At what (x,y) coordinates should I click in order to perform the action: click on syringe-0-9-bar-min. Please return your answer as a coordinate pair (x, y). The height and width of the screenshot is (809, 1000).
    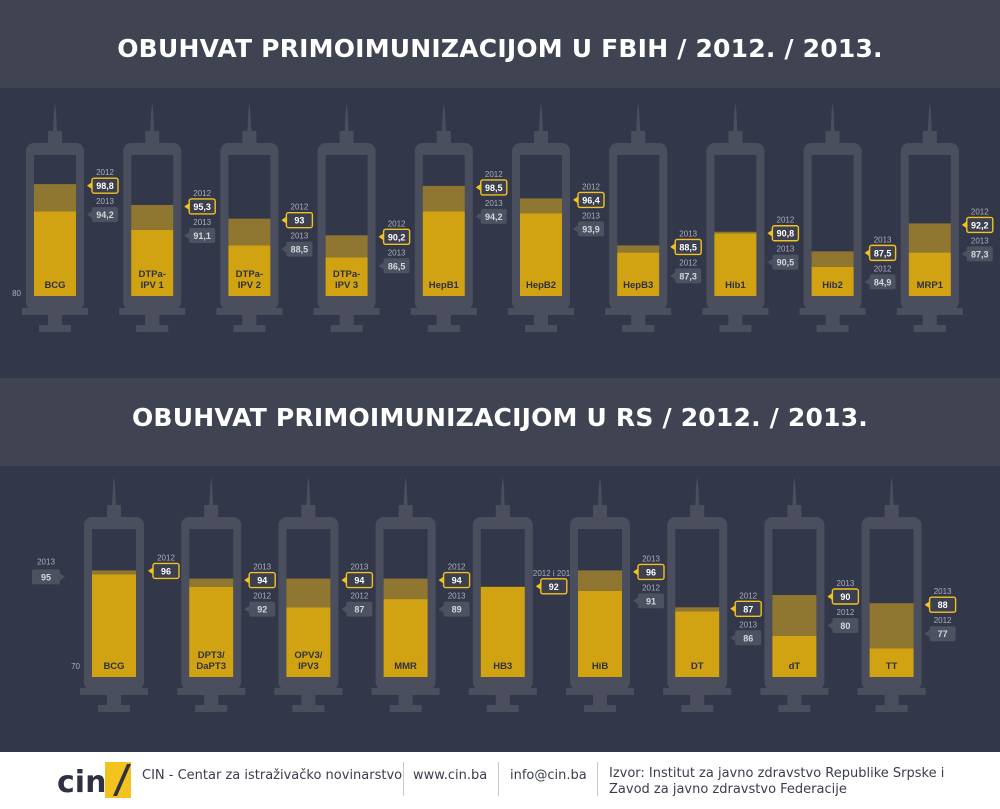
    Looking at the image, I should click on (929, 274).